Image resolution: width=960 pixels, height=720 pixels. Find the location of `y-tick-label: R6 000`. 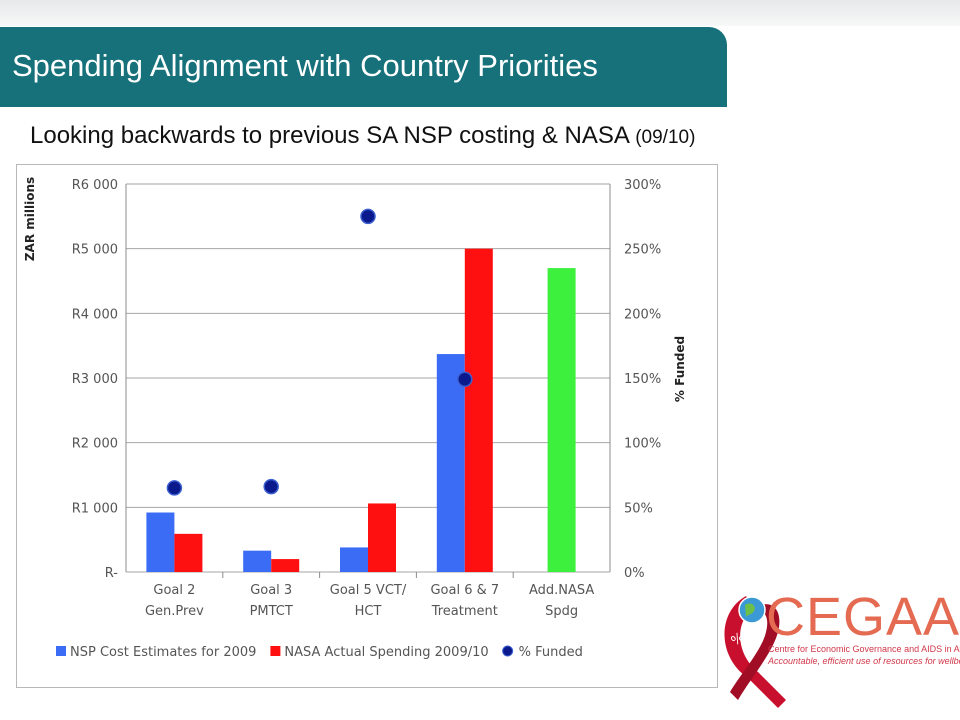

y-tick-label: R6 000 is located at coordinates (95, 185).